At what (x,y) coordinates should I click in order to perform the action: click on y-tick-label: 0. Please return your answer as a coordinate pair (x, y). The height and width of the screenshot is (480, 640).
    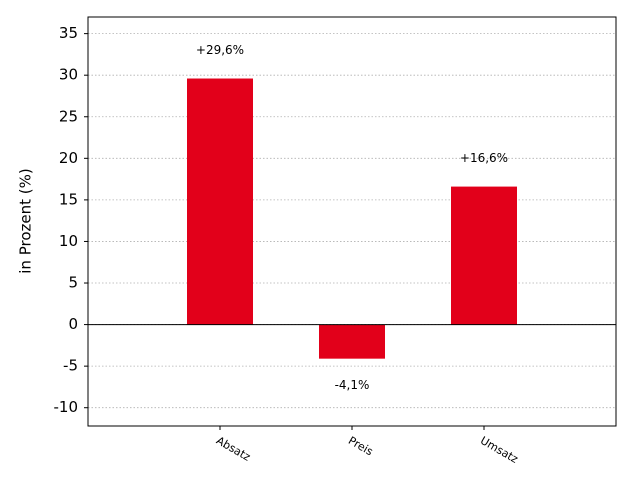
    Looking at the image, I should click on (73, 324).